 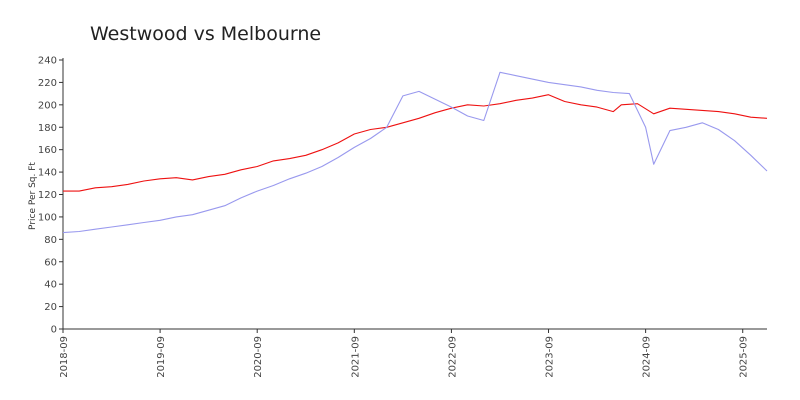 I want to click on y-tick-label: 200, so click(x=47, y=105).